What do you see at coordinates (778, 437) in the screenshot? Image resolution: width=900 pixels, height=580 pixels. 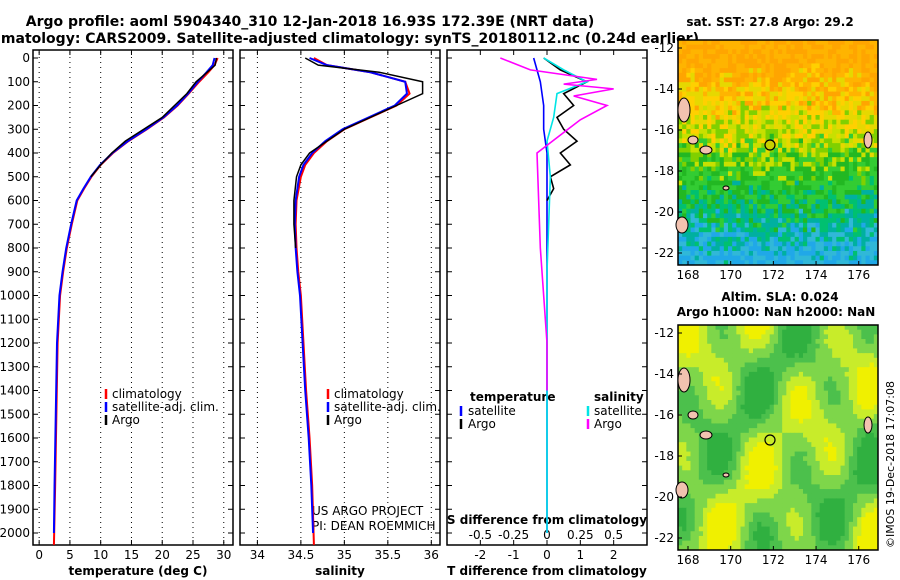 I see `sla-map-frame` at bounding box center [778, 437].